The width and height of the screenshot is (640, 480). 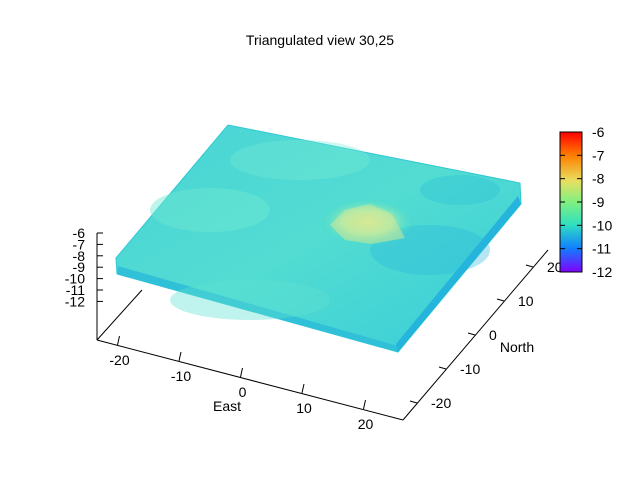 I want to click on colorbar-tick-label: -6, so click(x=598, y=132).